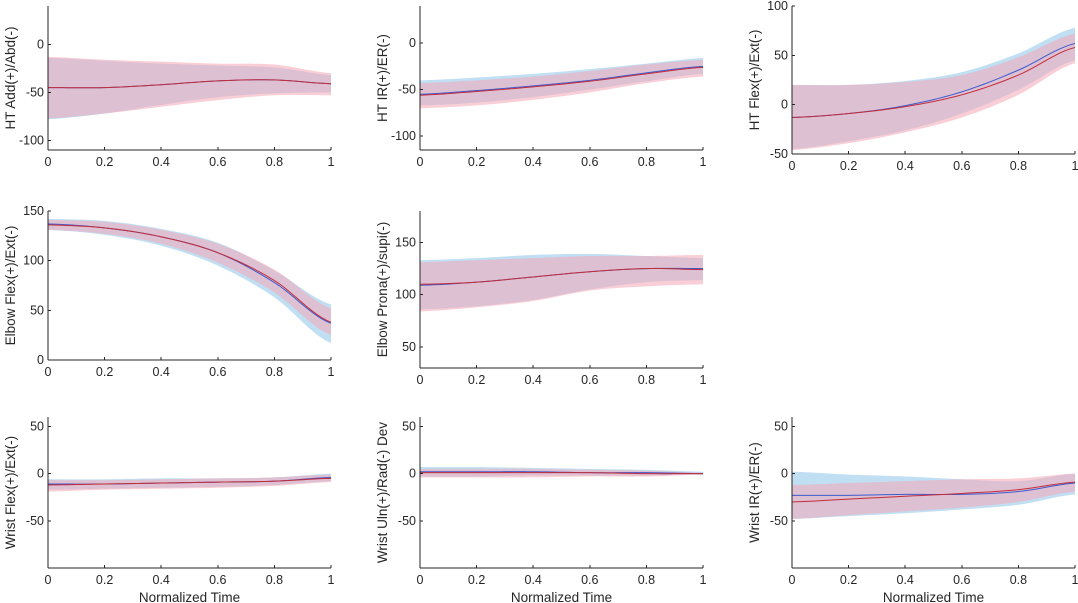 The height and width of the screenshot is (603, 1078). What do you see at coordinates (561, 596) in the screenshot?
I see `x-axis-label-wrist-uln-rad: Normalized Time` at bounding box center [561, 596].